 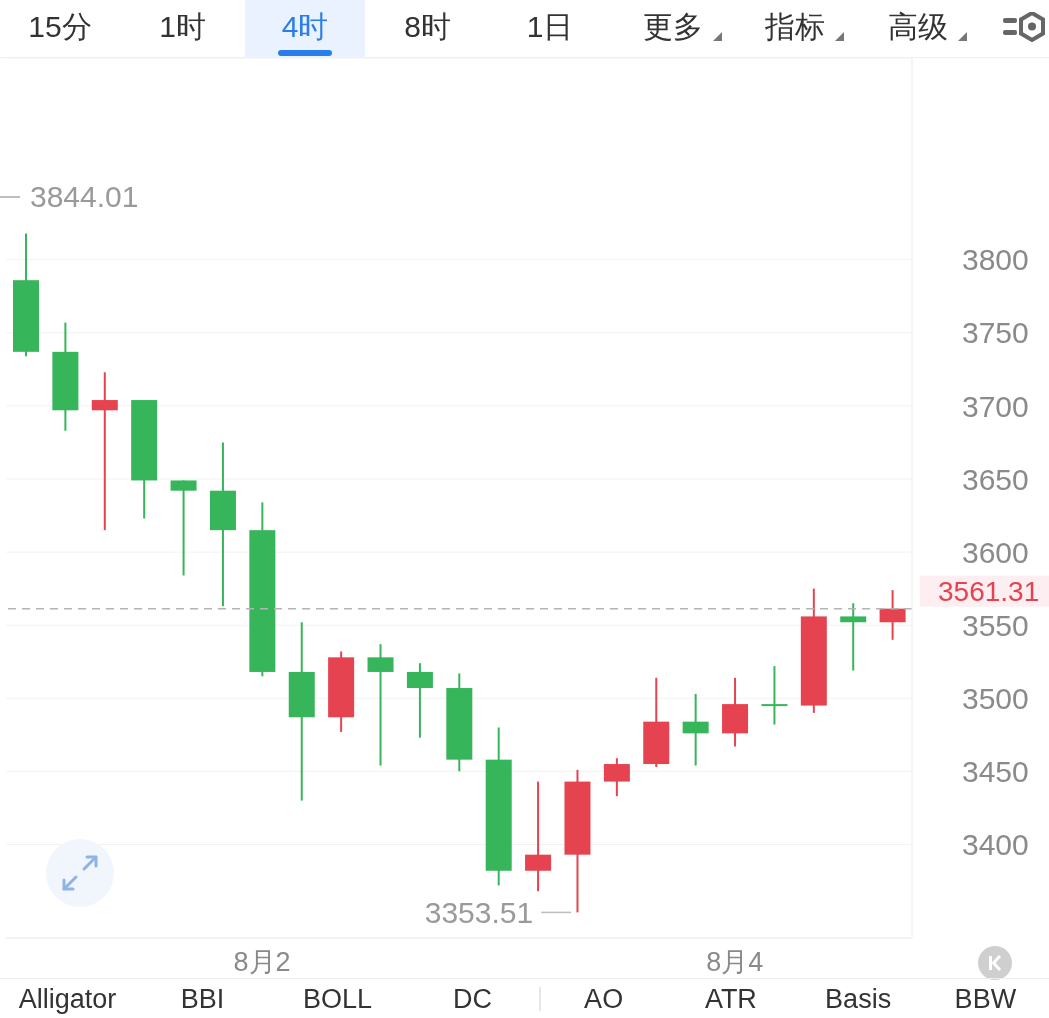 I want to click on text: AO, so click(x=604, y=999).